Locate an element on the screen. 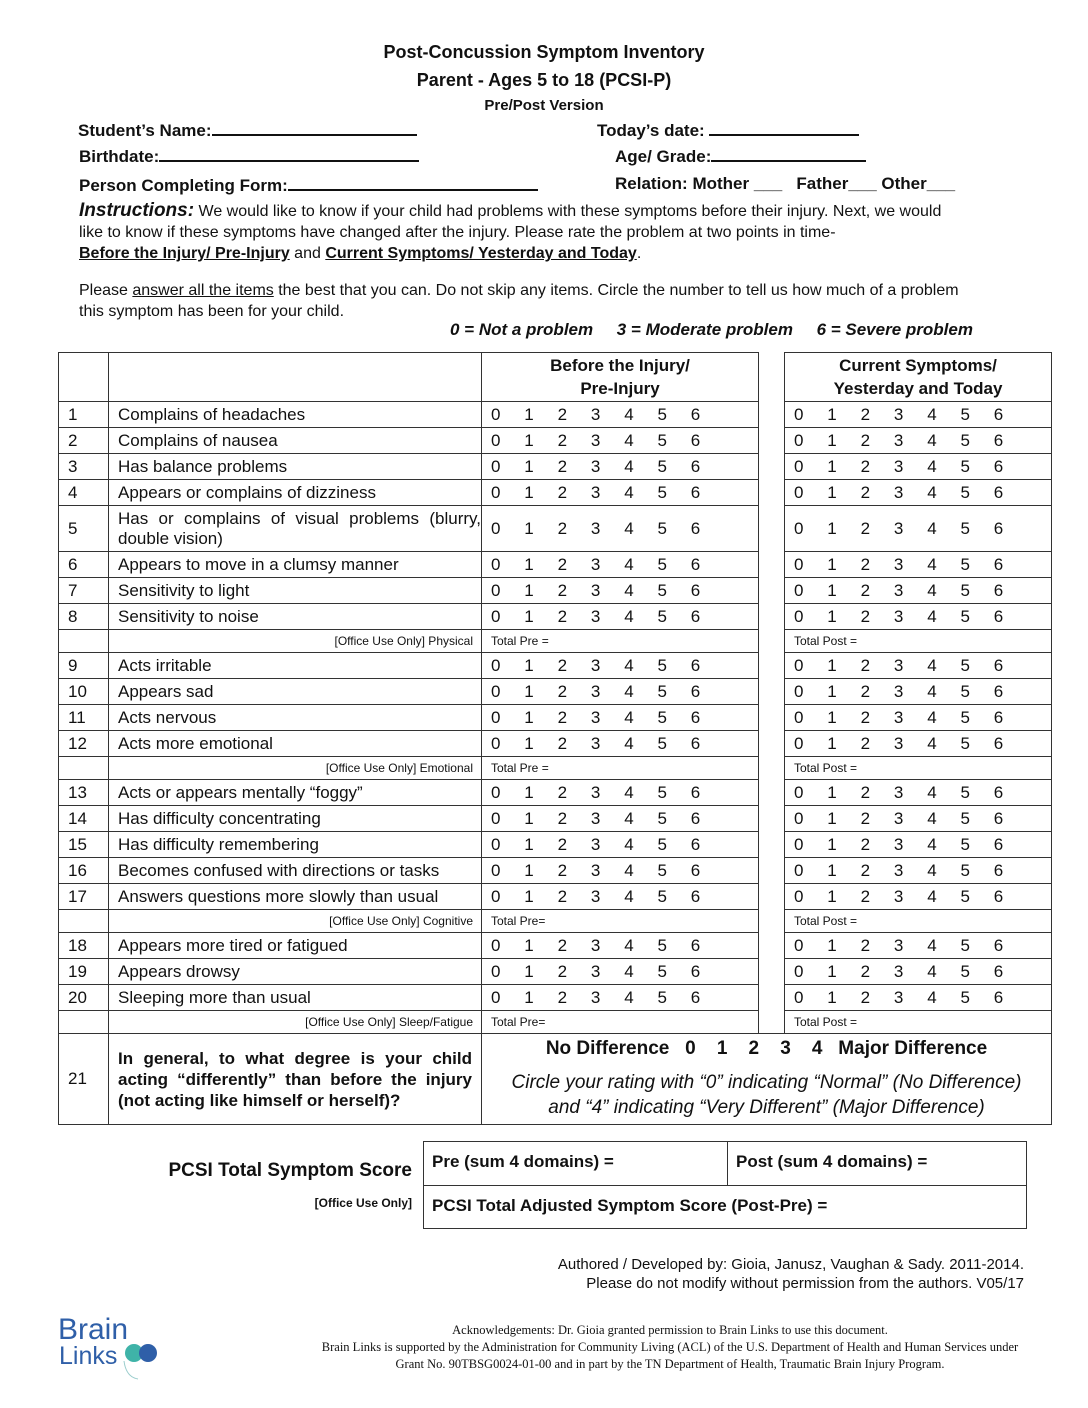  difference-scale: No Difference 0 1 2 3 4 Major Difference is located at coordinates (766, 1048).